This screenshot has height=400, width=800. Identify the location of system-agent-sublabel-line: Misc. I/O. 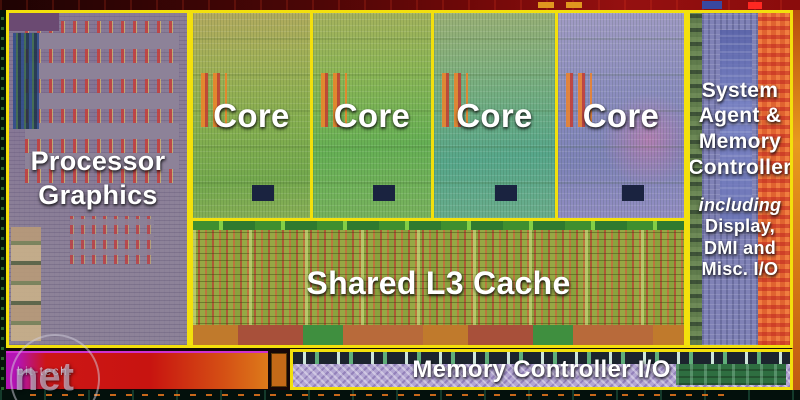
(740, 268).